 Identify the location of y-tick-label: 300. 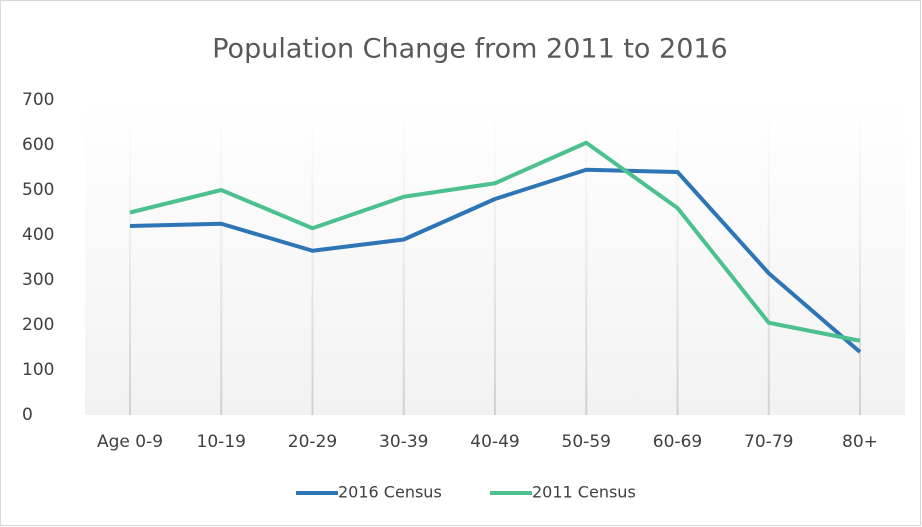
(38, 280).